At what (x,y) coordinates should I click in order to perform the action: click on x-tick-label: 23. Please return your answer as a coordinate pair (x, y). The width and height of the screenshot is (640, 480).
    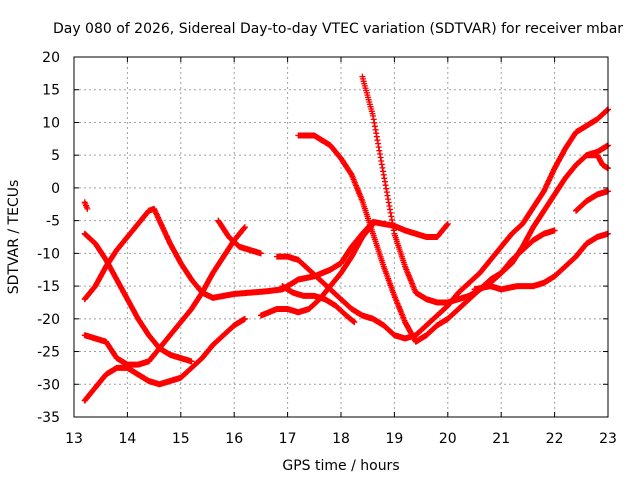
    Looking at the image, I should click on (608, 439).